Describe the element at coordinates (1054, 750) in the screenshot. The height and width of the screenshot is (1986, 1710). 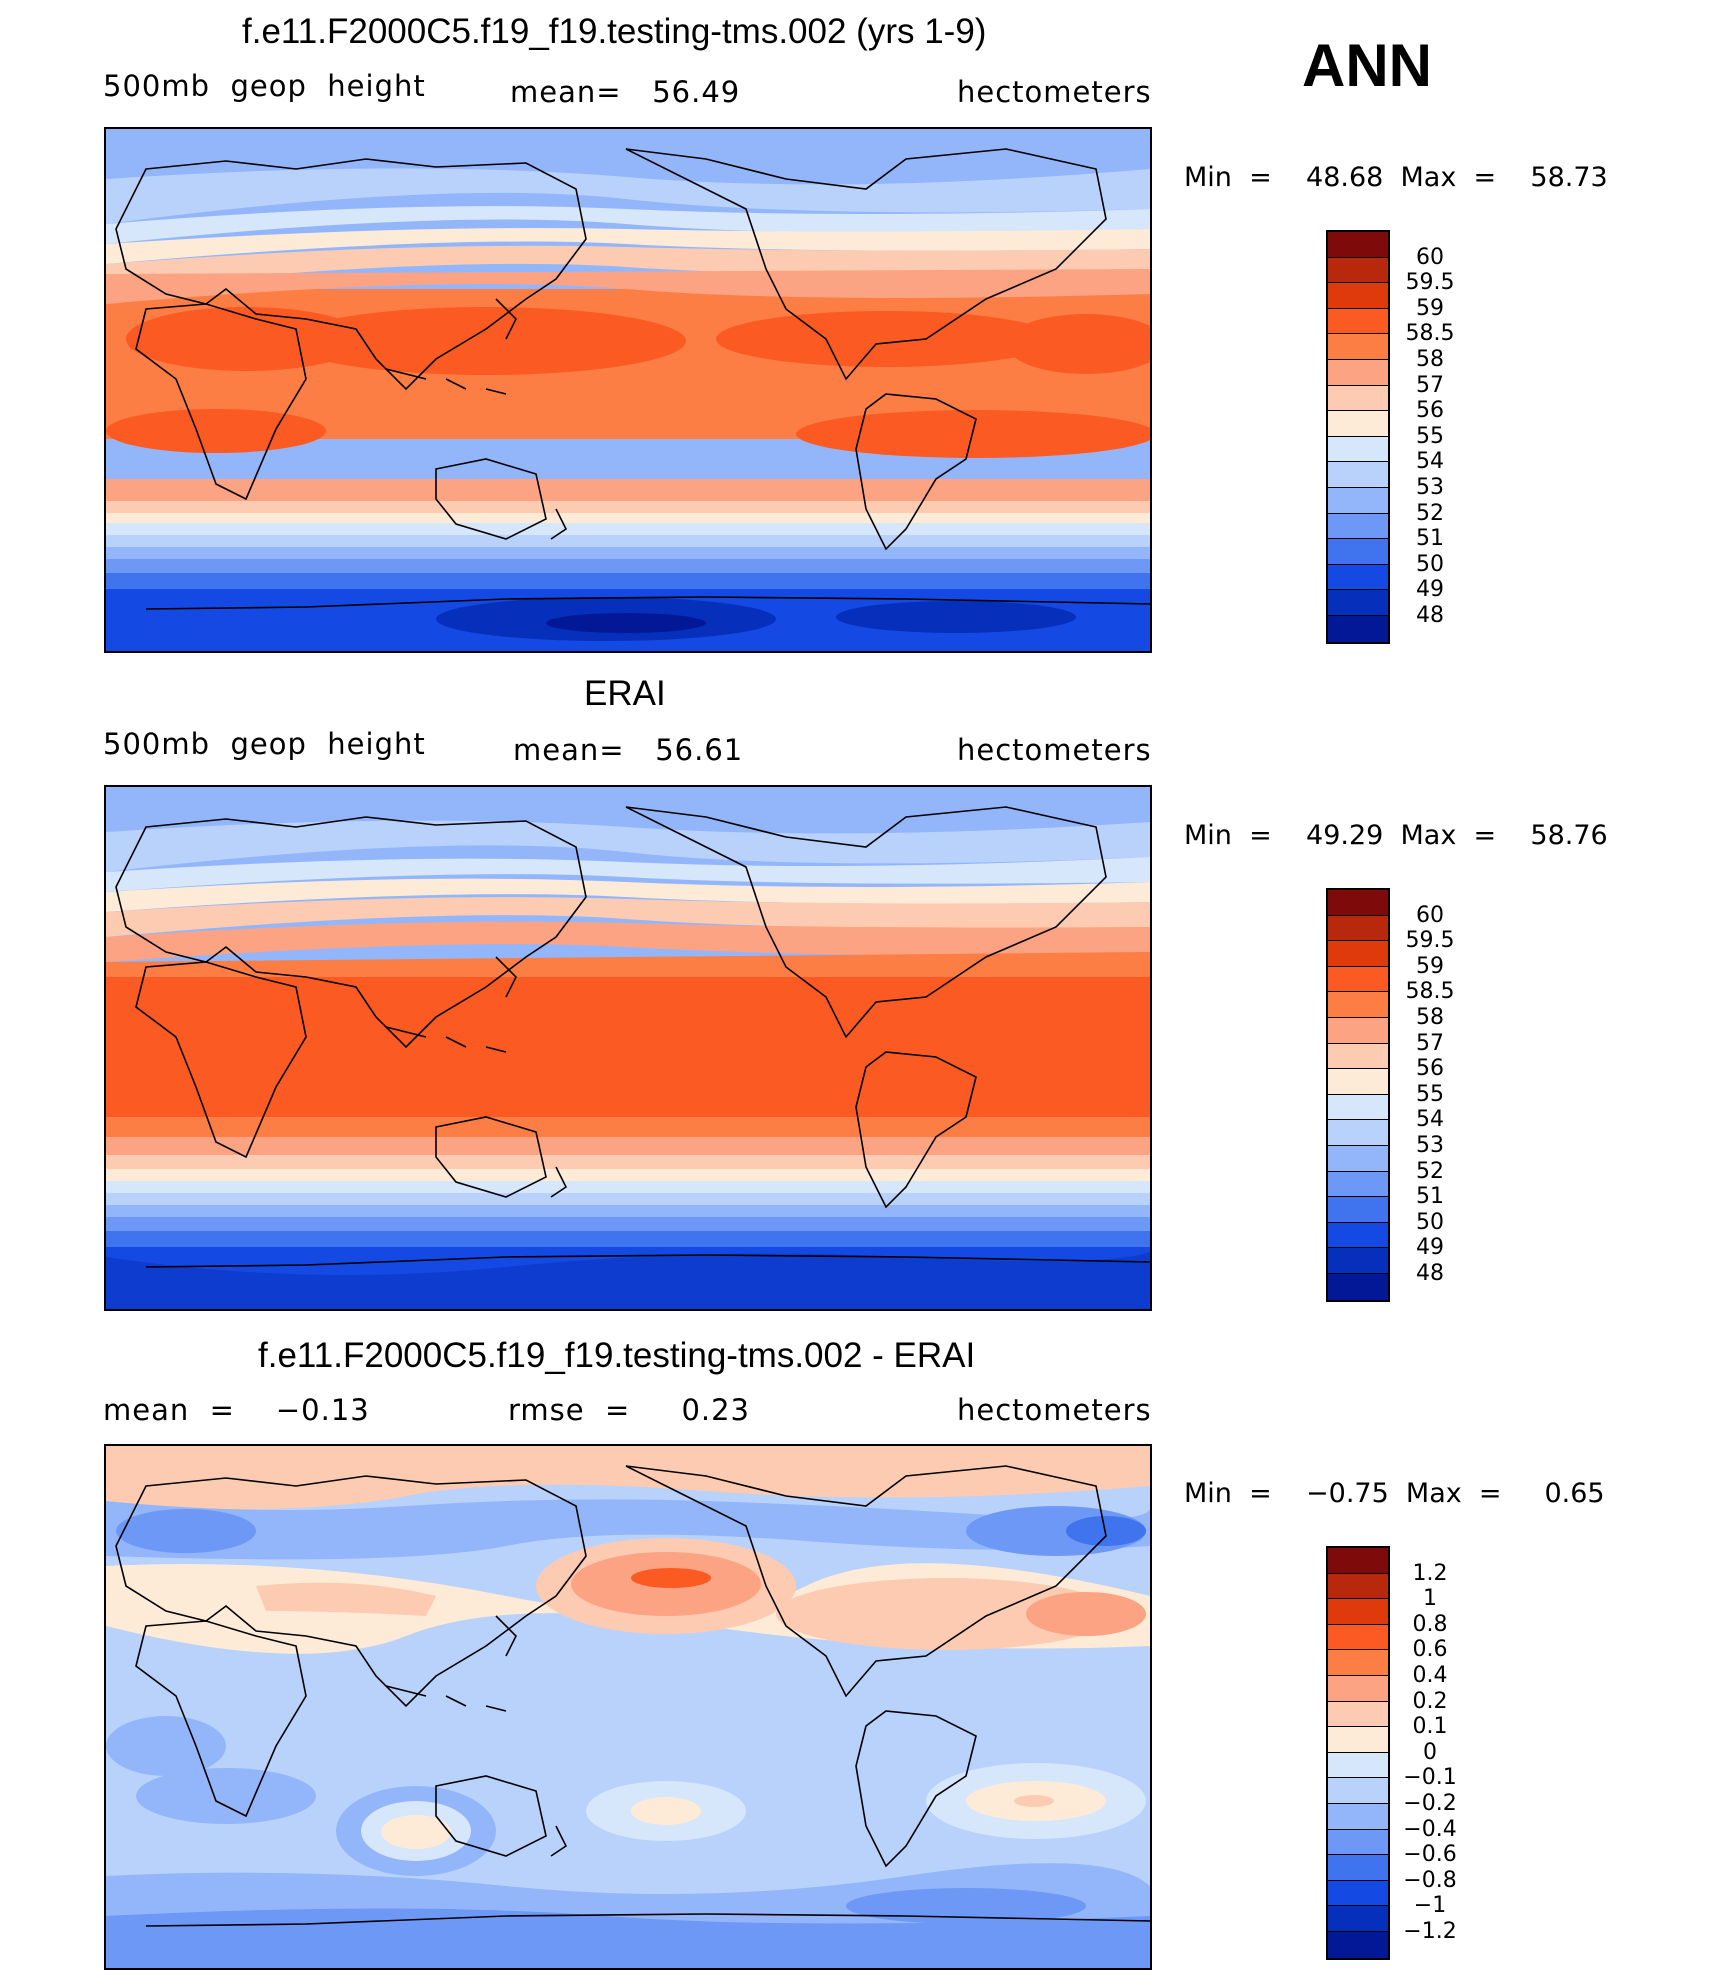
I see `units-label-obs: hectometers` at that location.